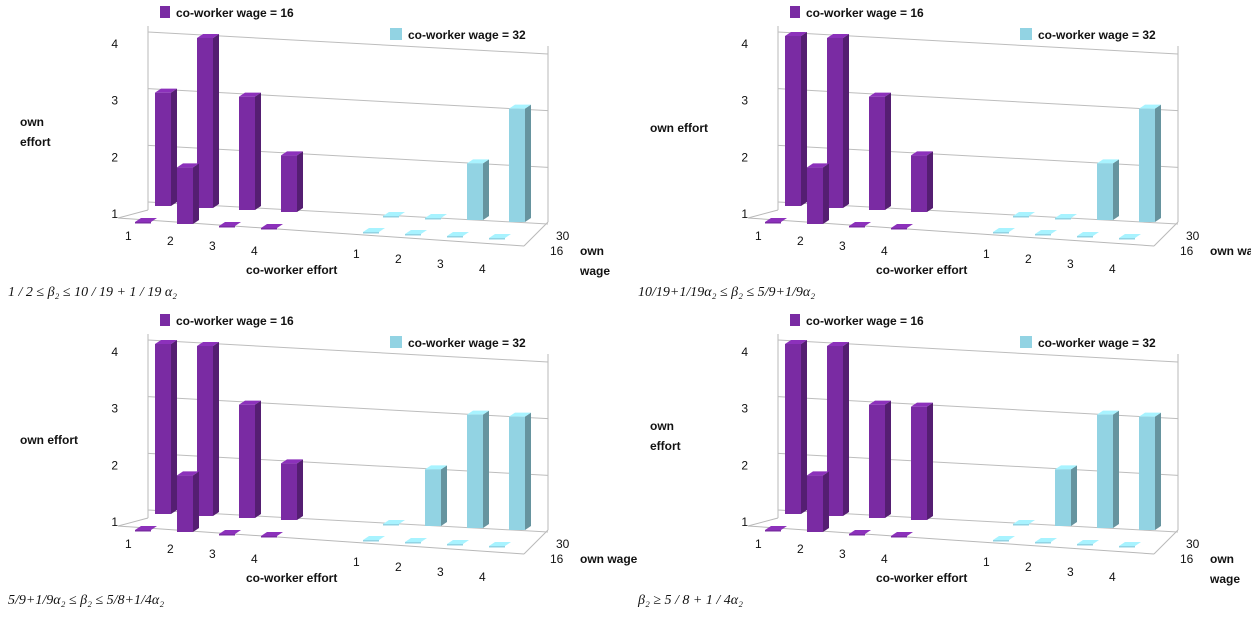  I want to click on bar-g2-w30-c3, so click(1105, 191).